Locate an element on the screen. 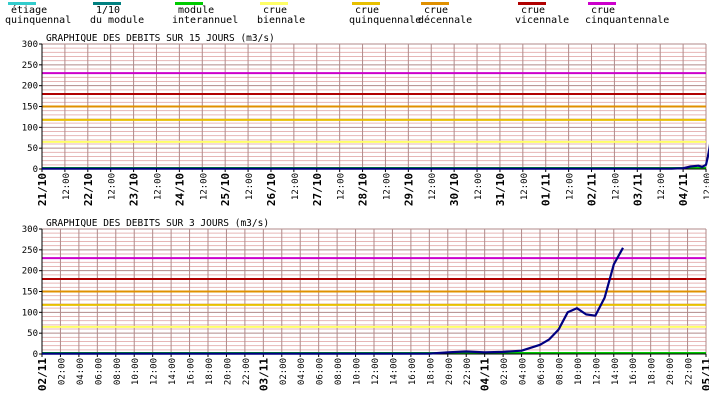  x-tick-label: 30/10 is located at coordinates (454, 189).